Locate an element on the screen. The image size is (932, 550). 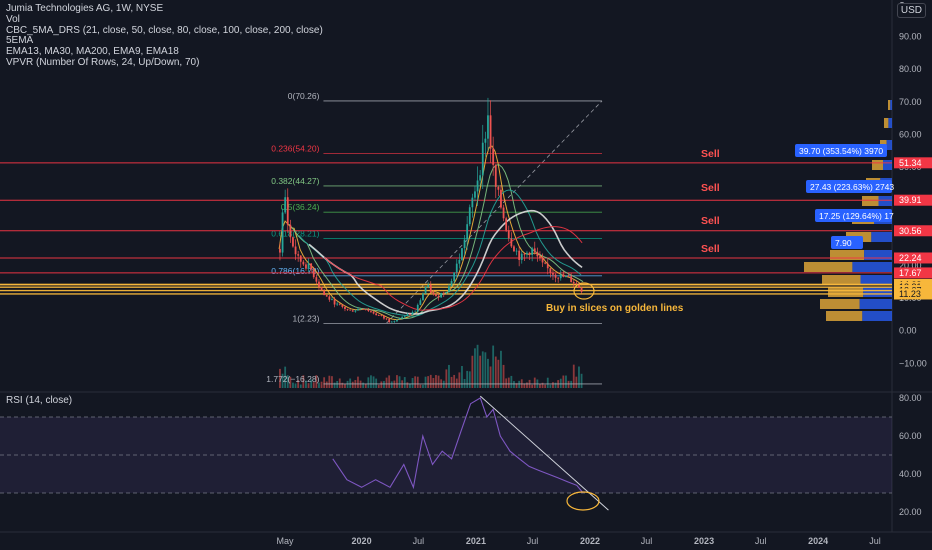
rsi-band is located at coordinates (446, 455).